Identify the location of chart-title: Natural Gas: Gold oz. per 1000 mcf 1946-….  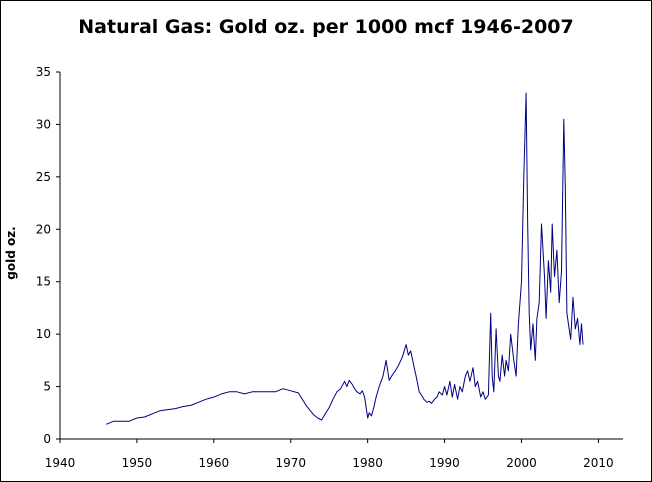
(326, 27).